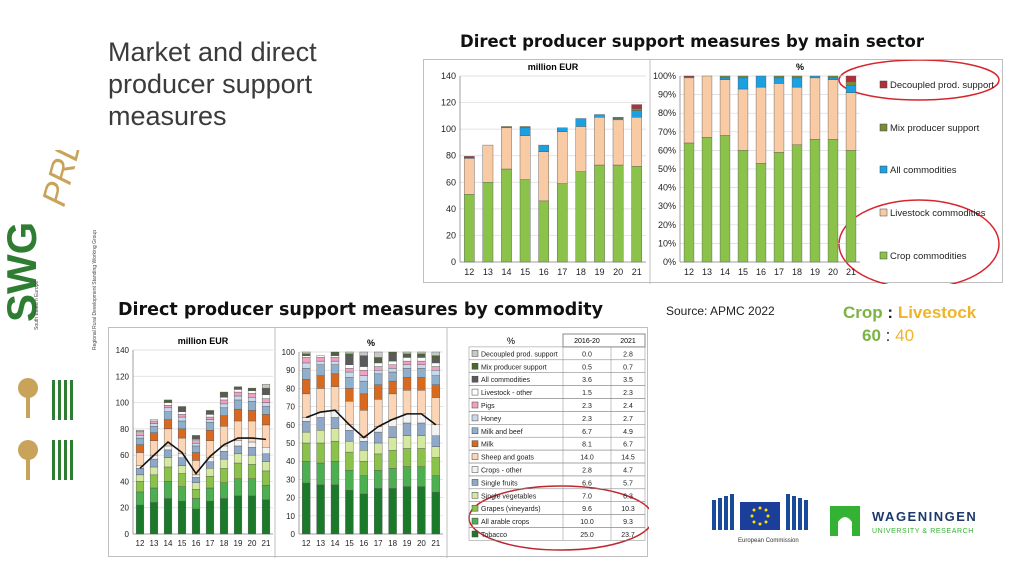 Image resolution: width=1024 pixels, height=576 pixels. I want to click on crop-livestock-ratio-values: 60 : 40, so click(888, 336).